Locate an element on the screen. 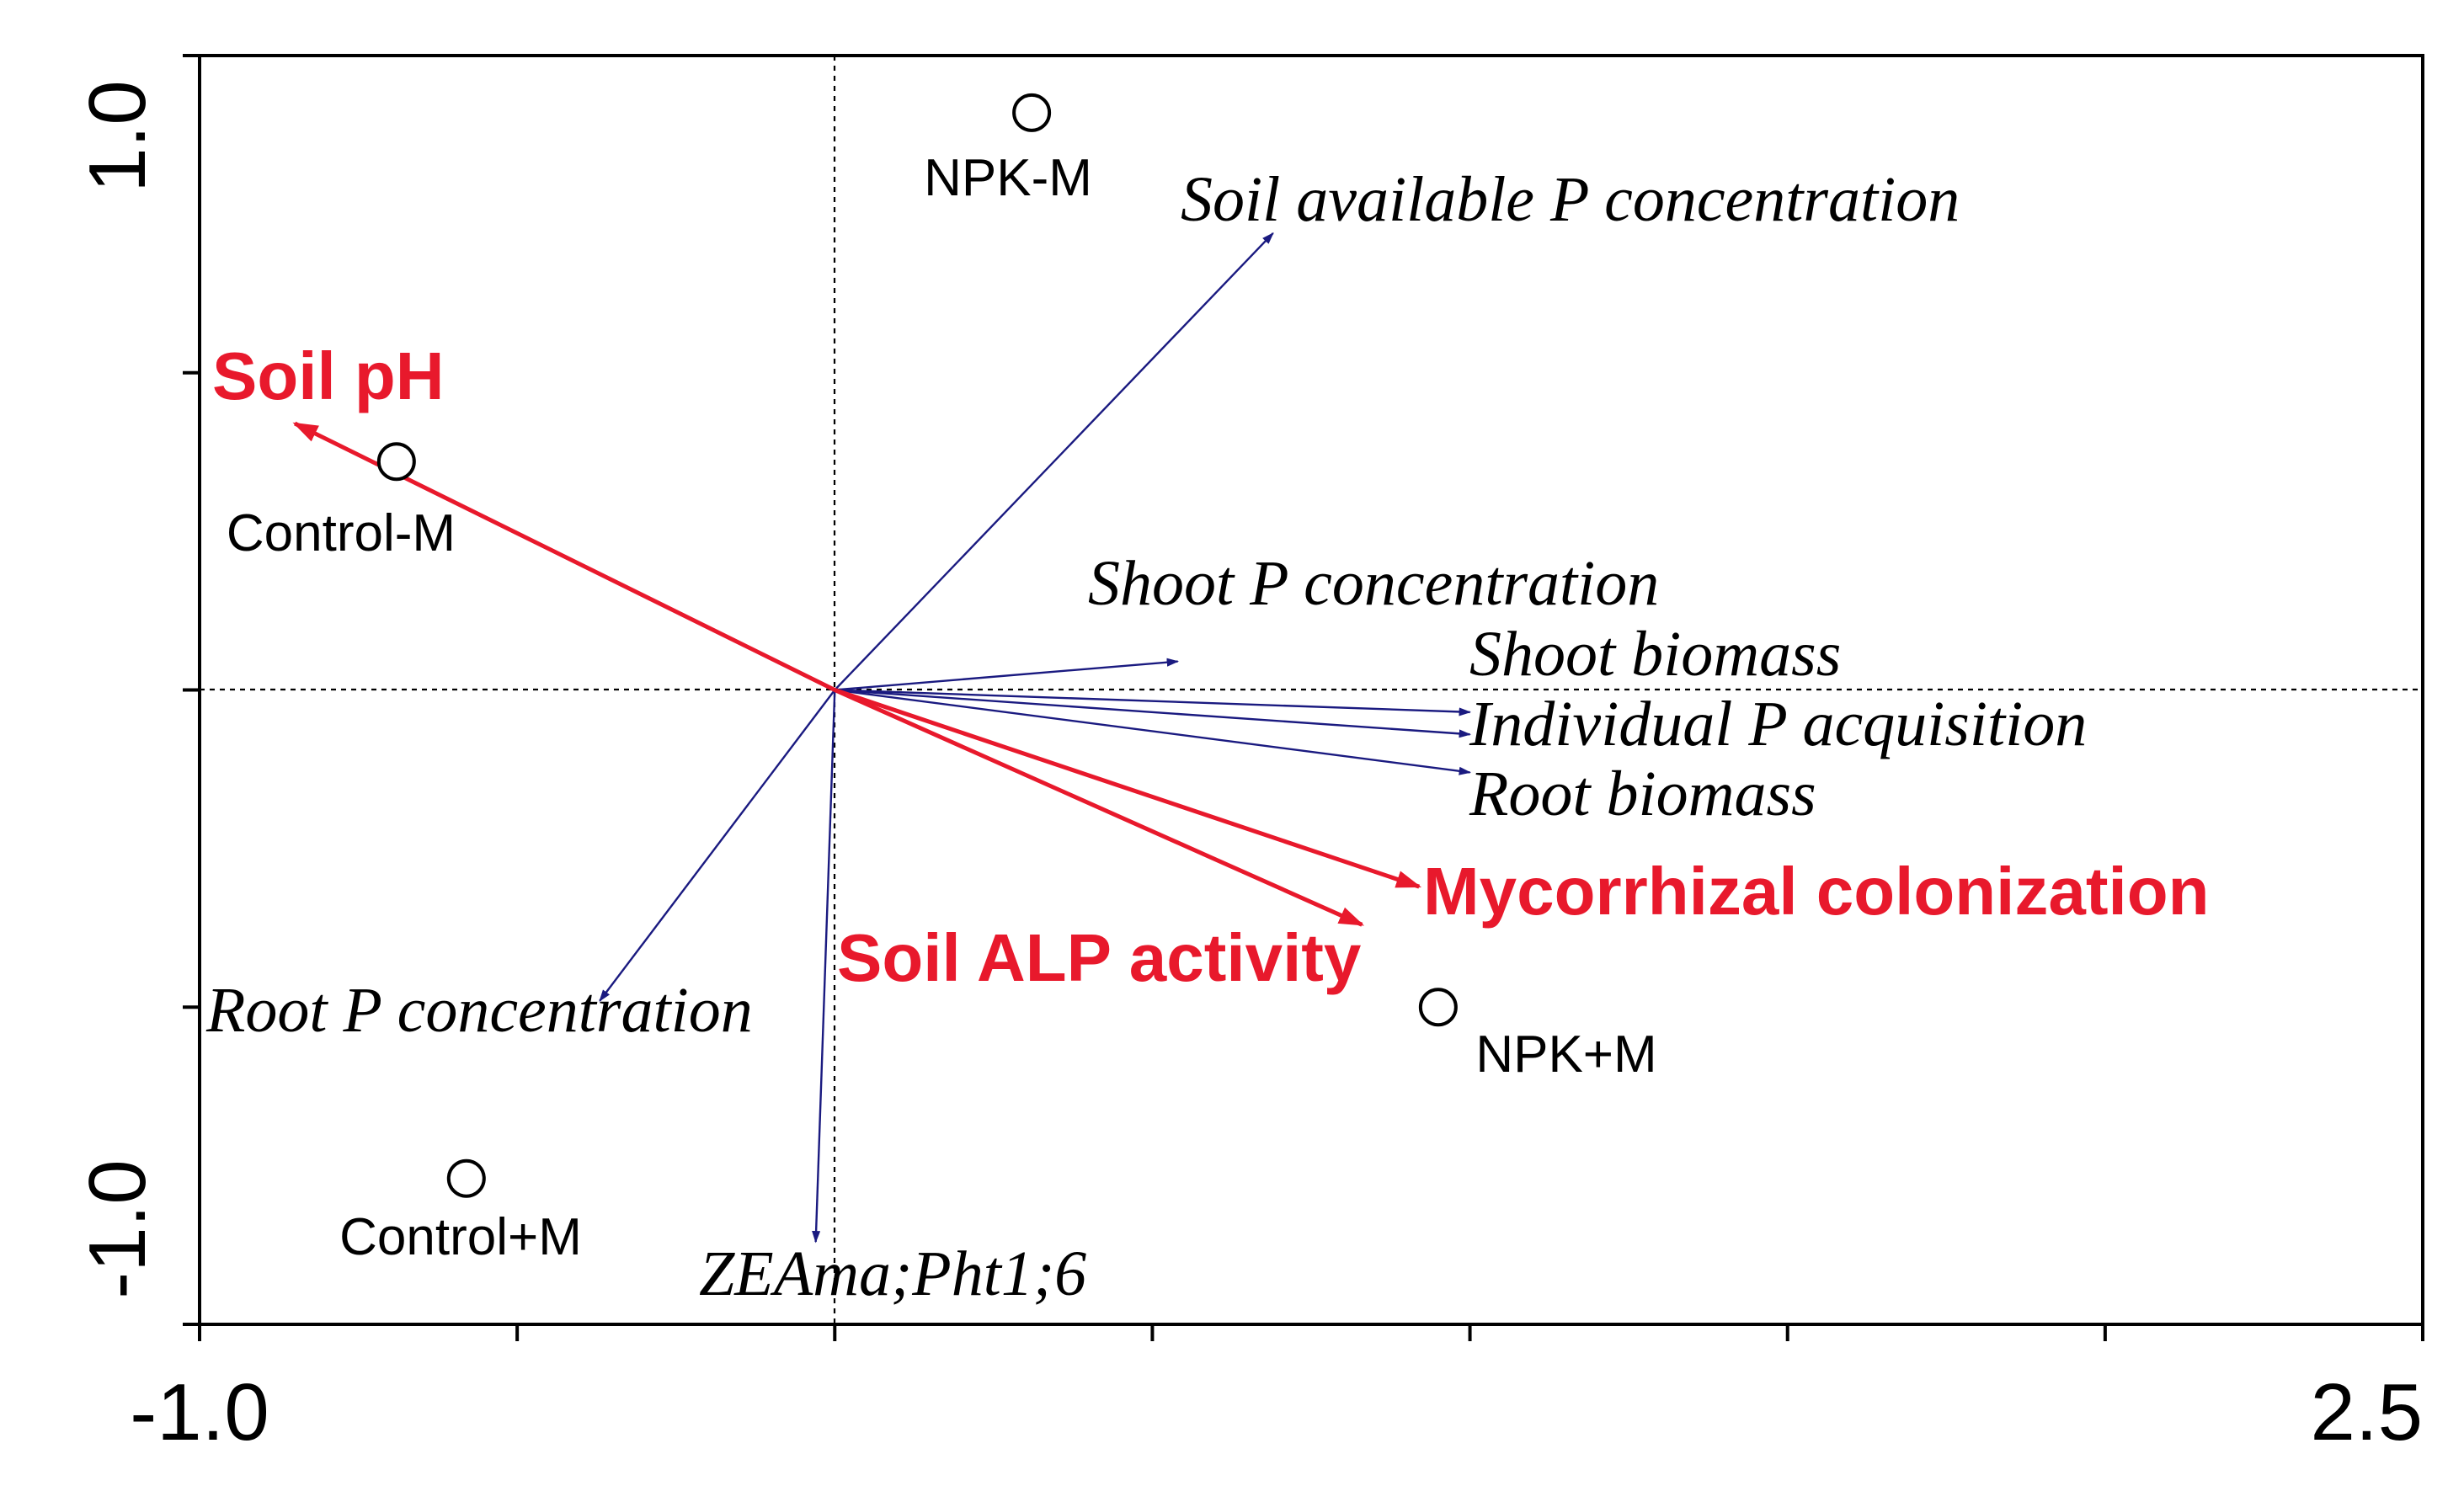 This screenshot has height=1486, width=2464. response-arrow-shoot-biomass is located at coordinates (1153, 702).